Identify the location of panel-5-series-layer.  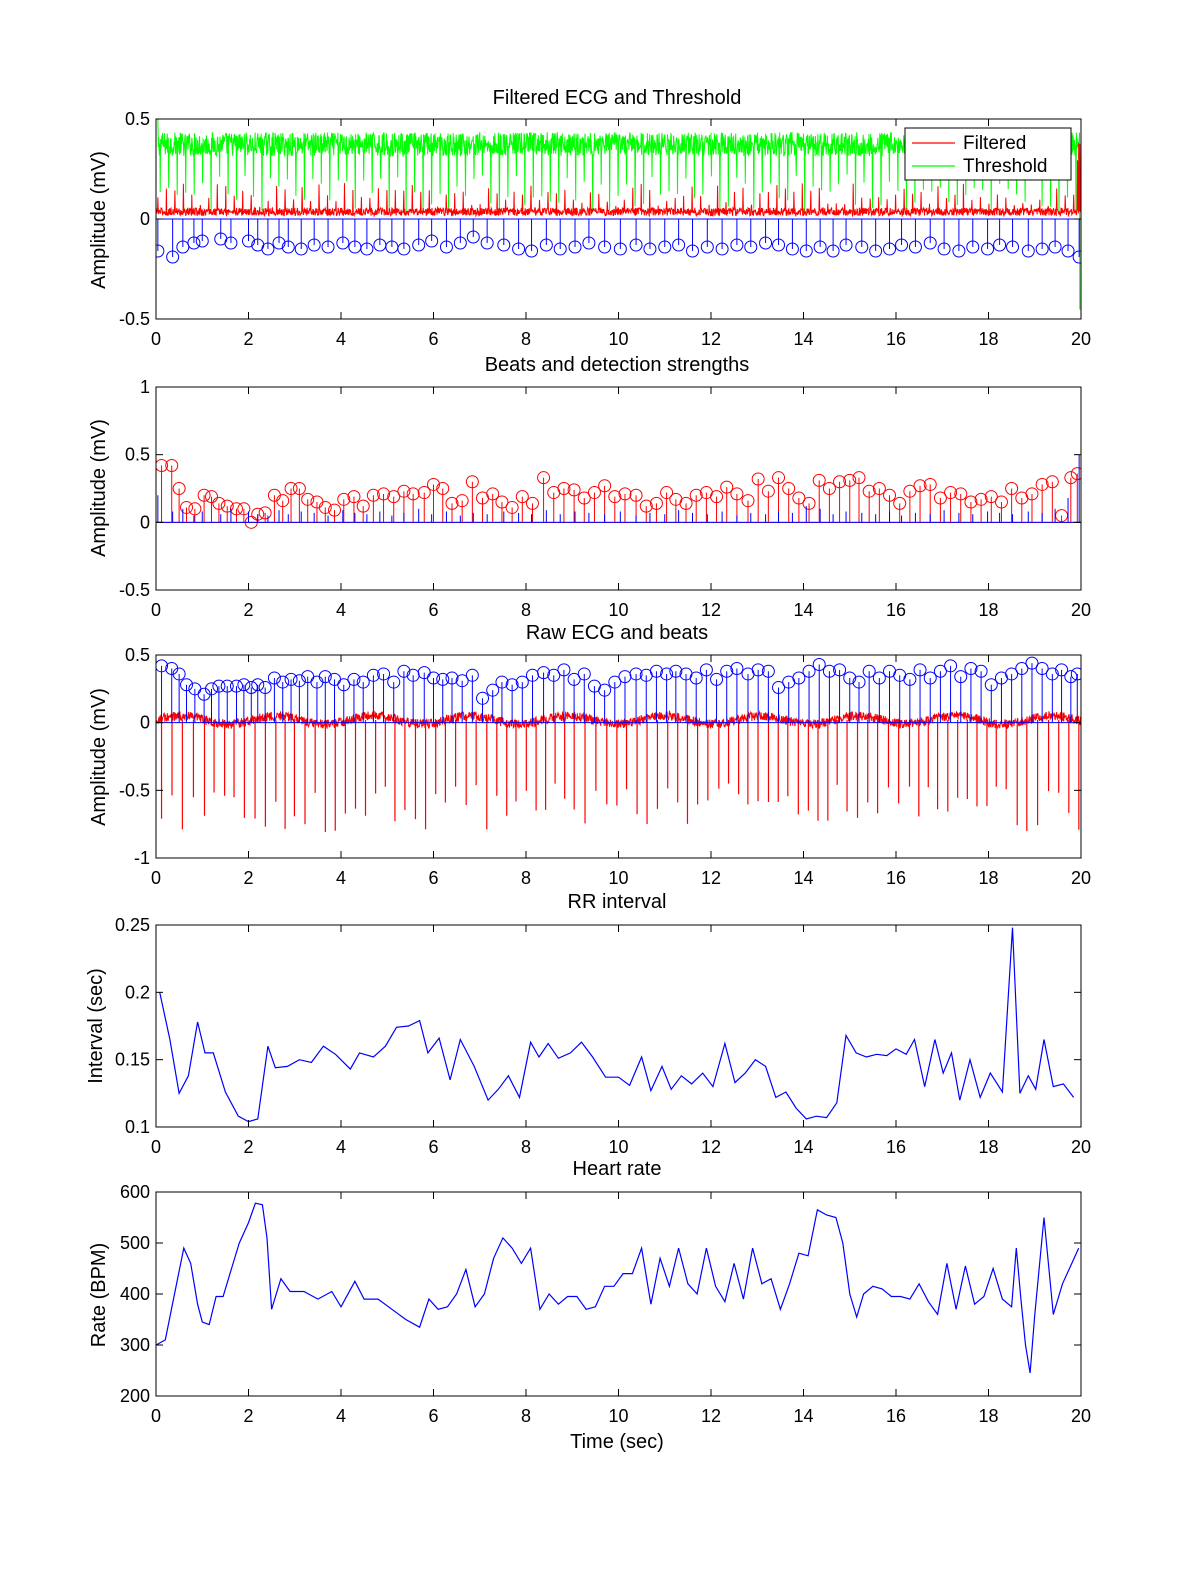
(618, 1288).